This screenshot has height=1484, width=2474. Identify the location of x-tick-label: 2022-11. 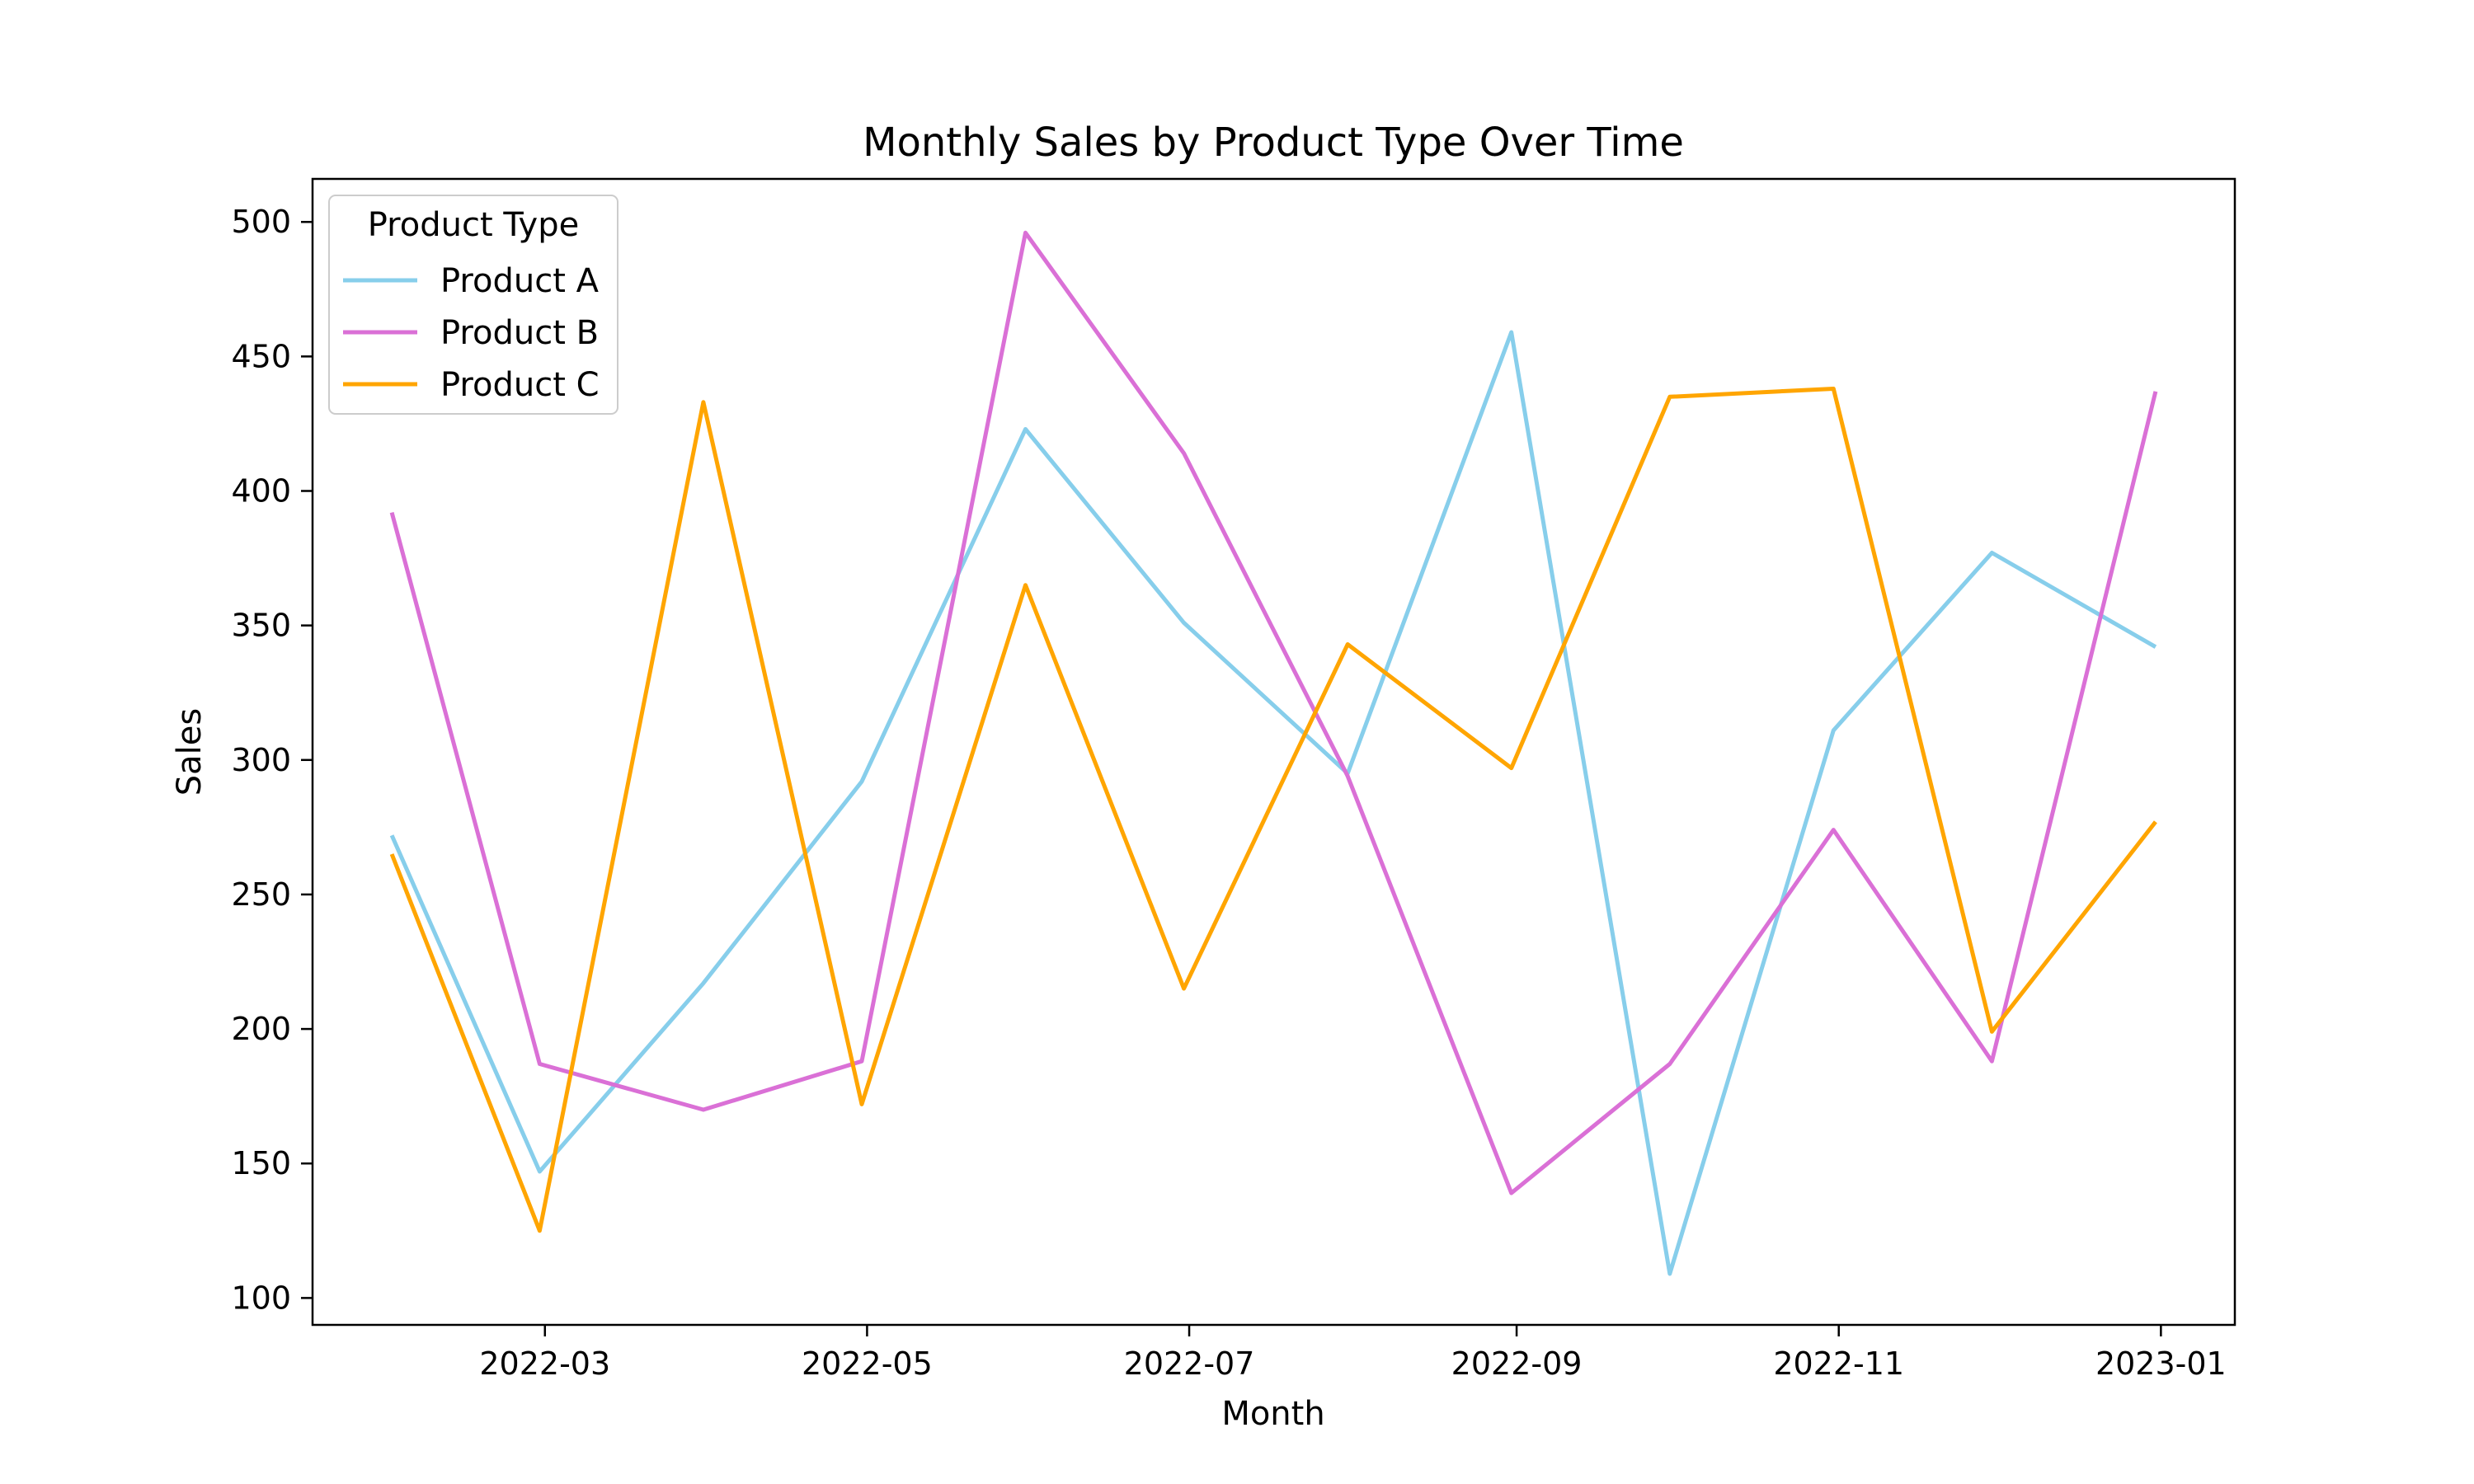
(1838, 1363).